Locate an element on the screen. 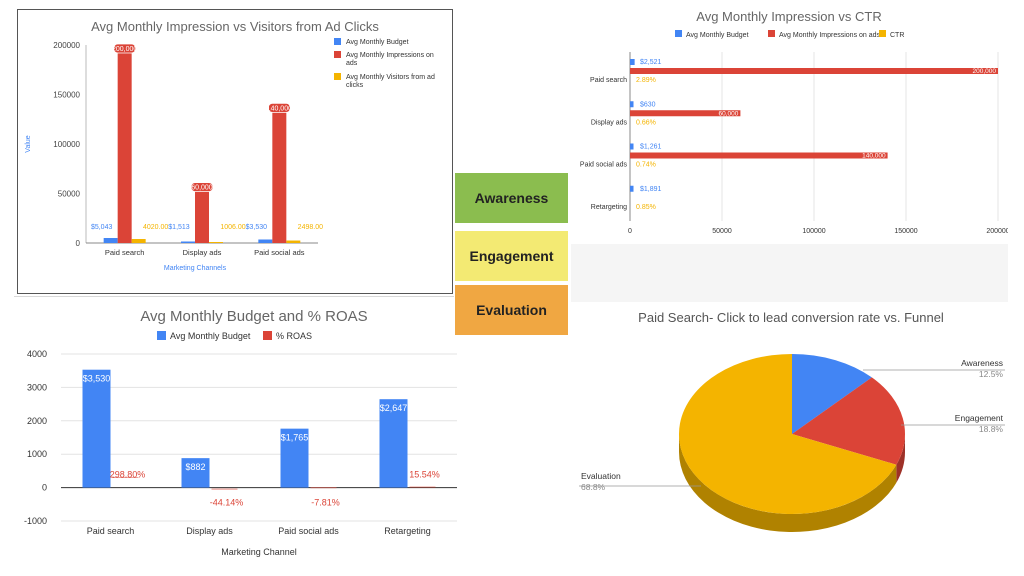 Image resolution: width=1024 pixels, height=576 pixels. x-axis-title: Marketing Channels is located at coordinates (195, 268).